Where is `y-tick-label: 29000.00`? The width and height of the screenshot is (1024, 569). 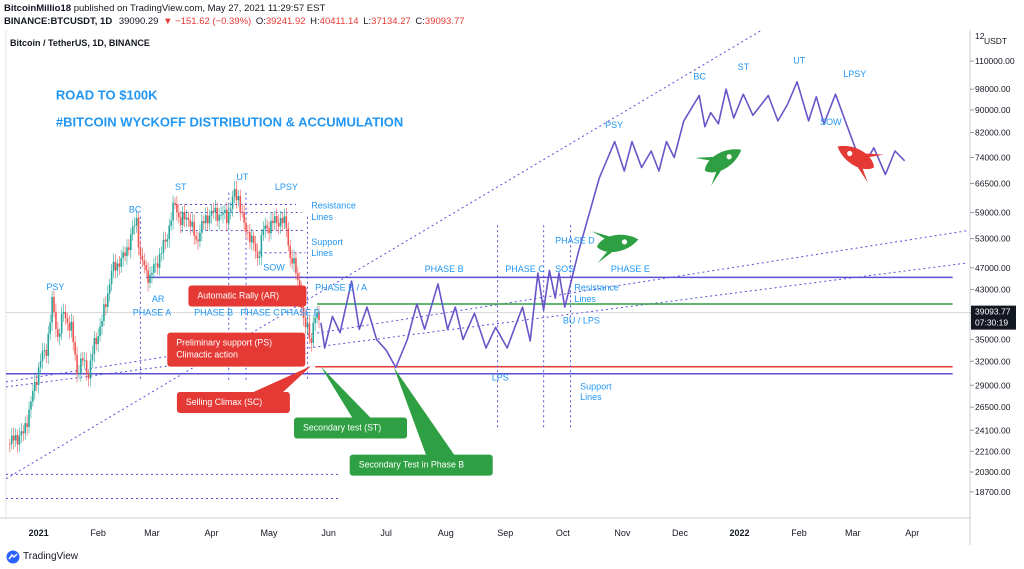 y-tick-label: 29000.00 is located at coordinates (993, 385).